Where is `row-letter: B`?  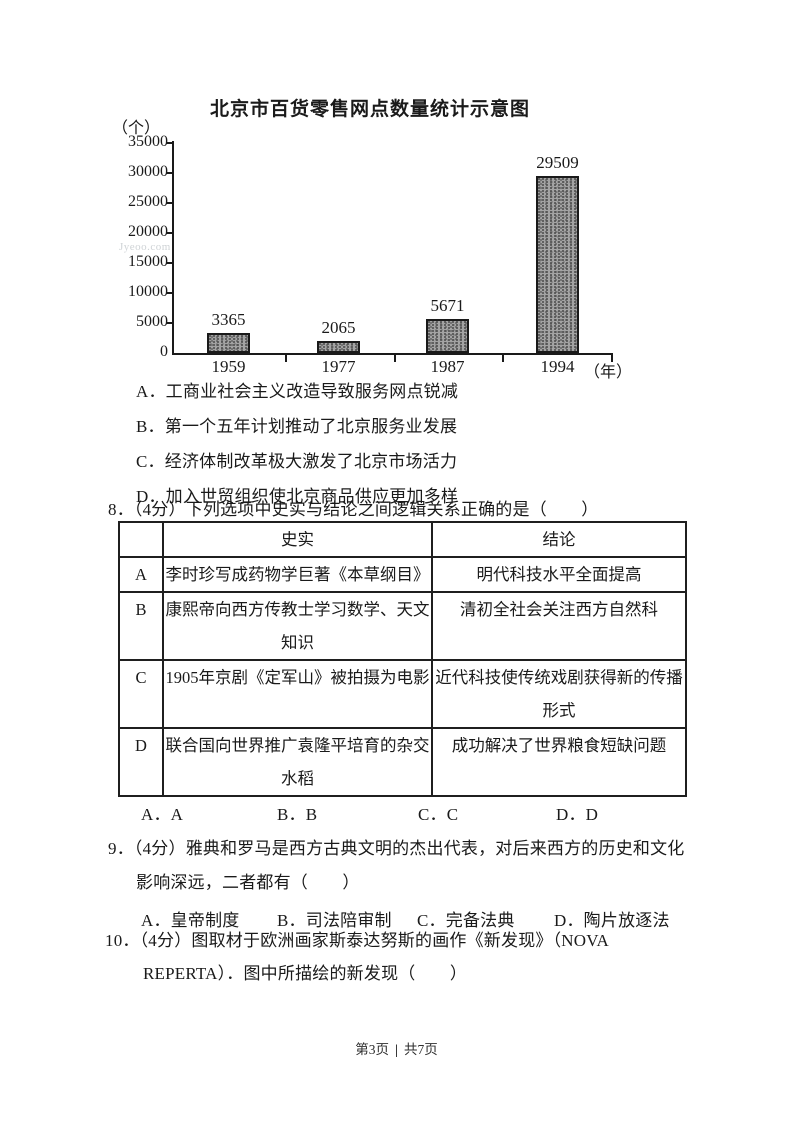 row-letter: B is located at coordinates (141, 626).